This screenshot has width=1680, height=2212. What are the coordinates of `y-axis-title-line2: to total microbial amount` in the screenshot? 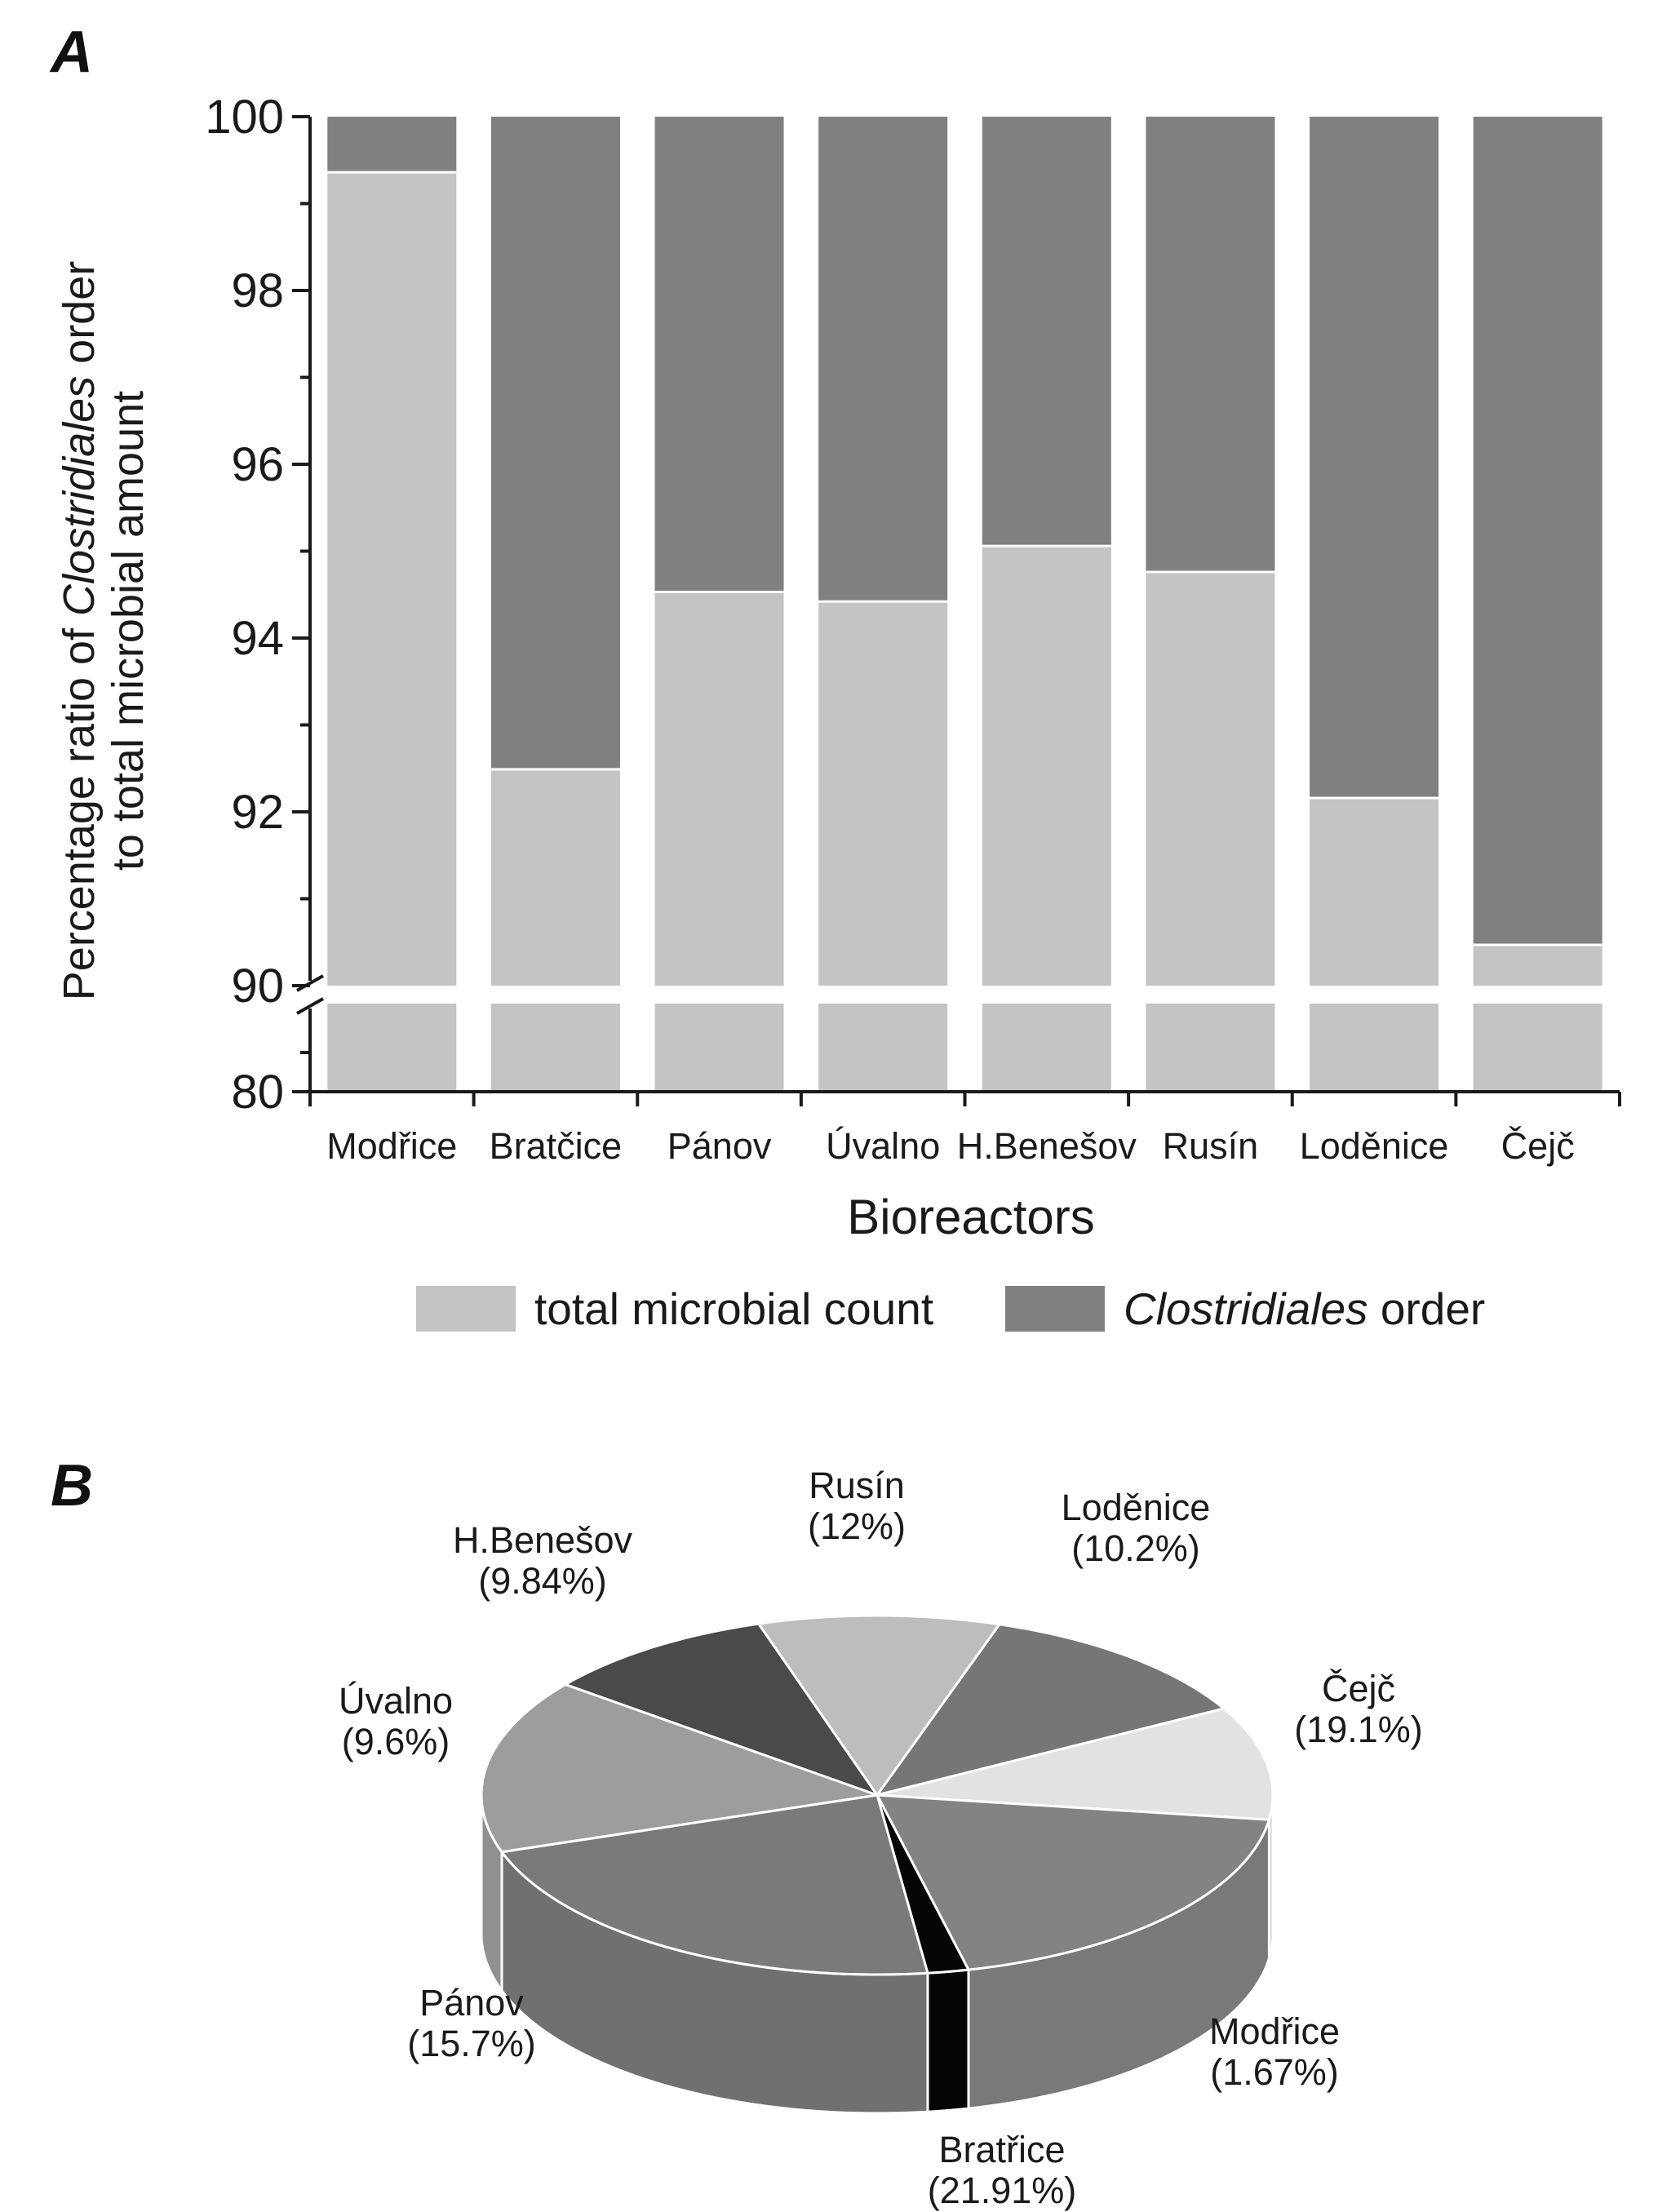 It's located at (128, 631).